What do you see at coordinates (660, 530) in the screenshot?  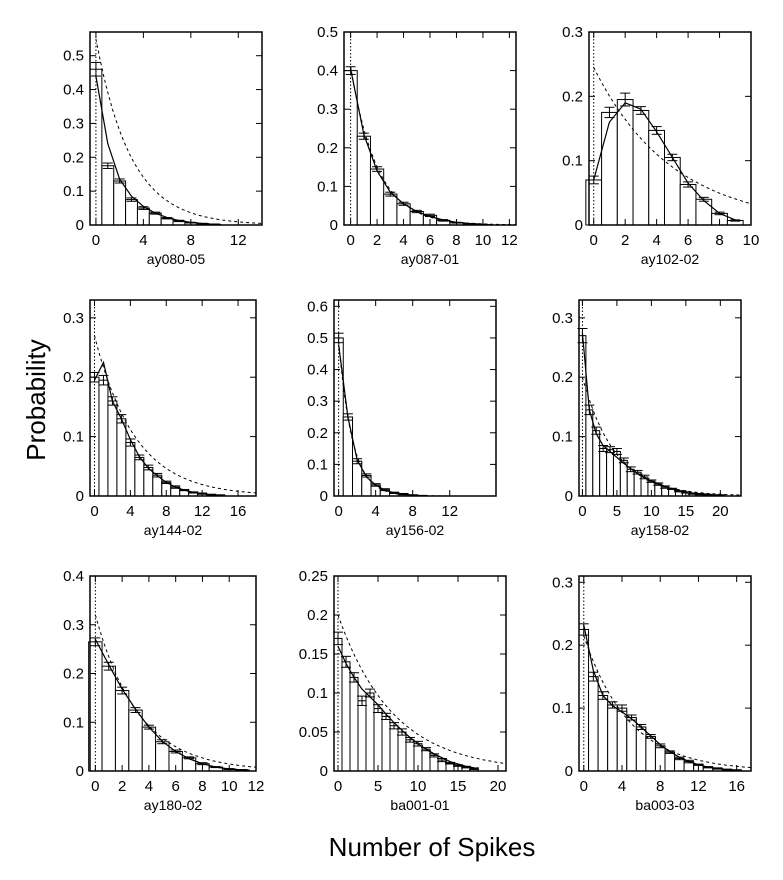 I see `panel-title: ay158-02` at bounding box center [660, 530].